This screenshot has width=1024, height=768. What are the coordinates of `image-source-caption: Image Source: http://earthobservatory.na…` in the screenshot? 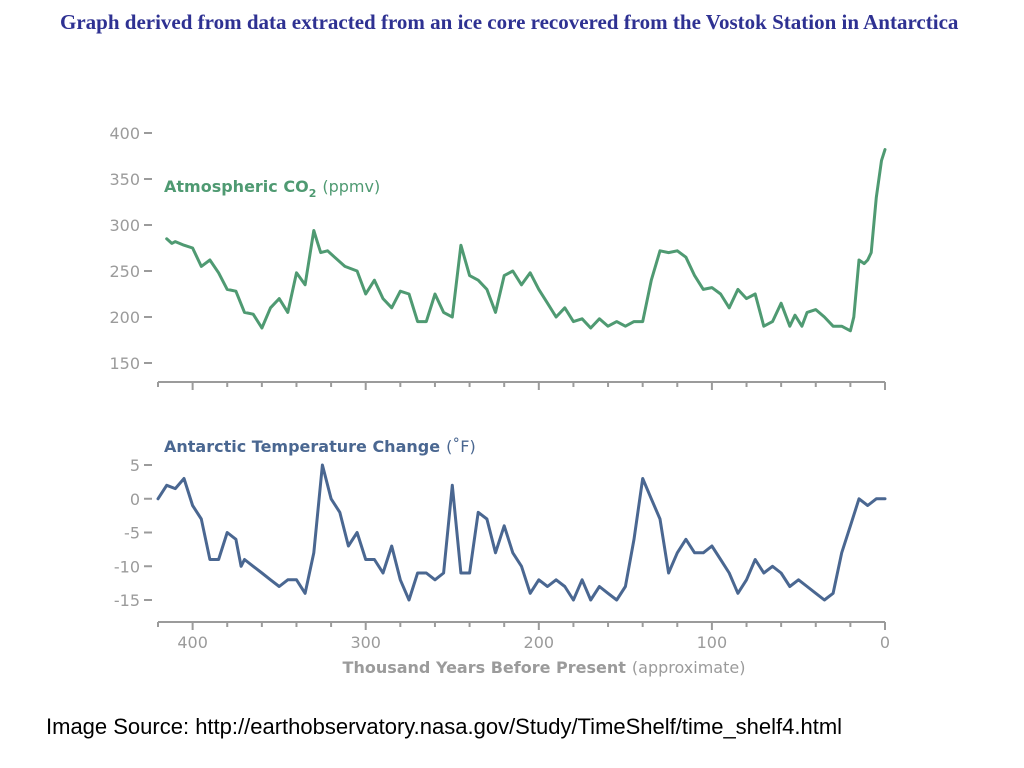 It's located at (444, 726).